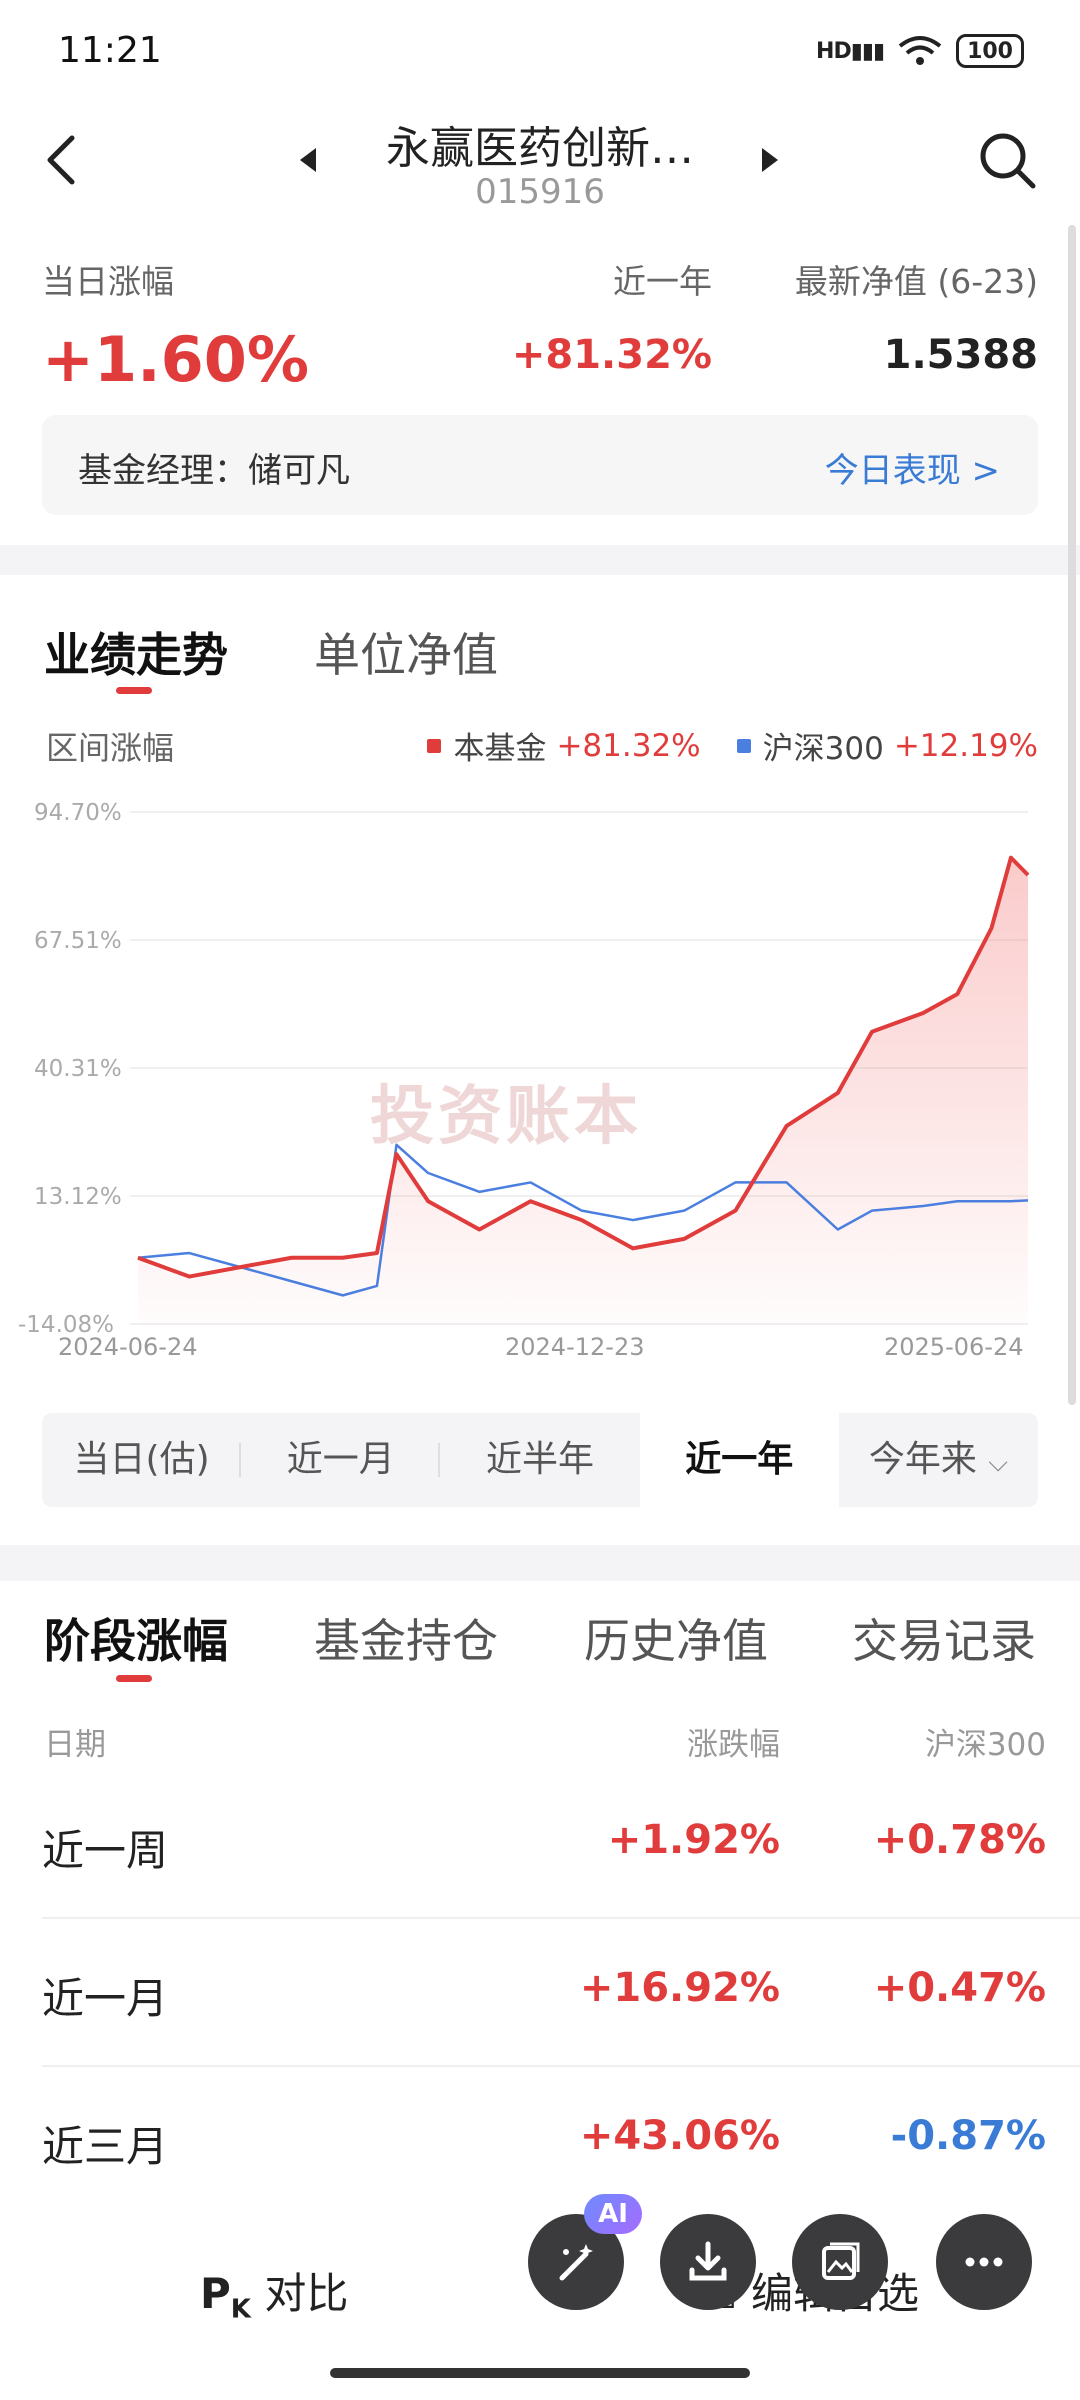  What do you see at coordinates (576, 2262) in the screenshot?
I see `magic-wand-icon` at bounding box center [576, 2262].